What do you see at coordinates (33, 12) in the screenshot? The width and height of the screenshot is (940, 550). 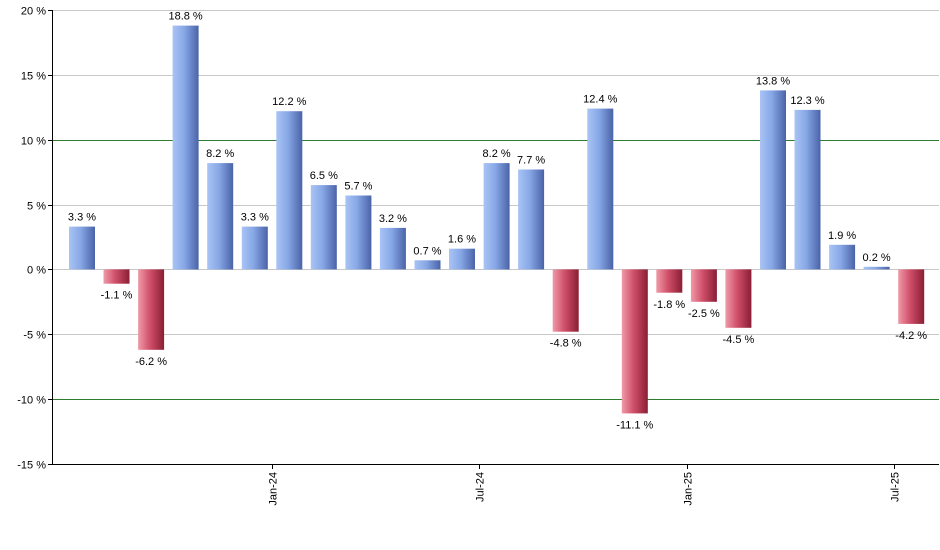 I see `y-tick-label: 20 %` at bounding box center [33, 12].